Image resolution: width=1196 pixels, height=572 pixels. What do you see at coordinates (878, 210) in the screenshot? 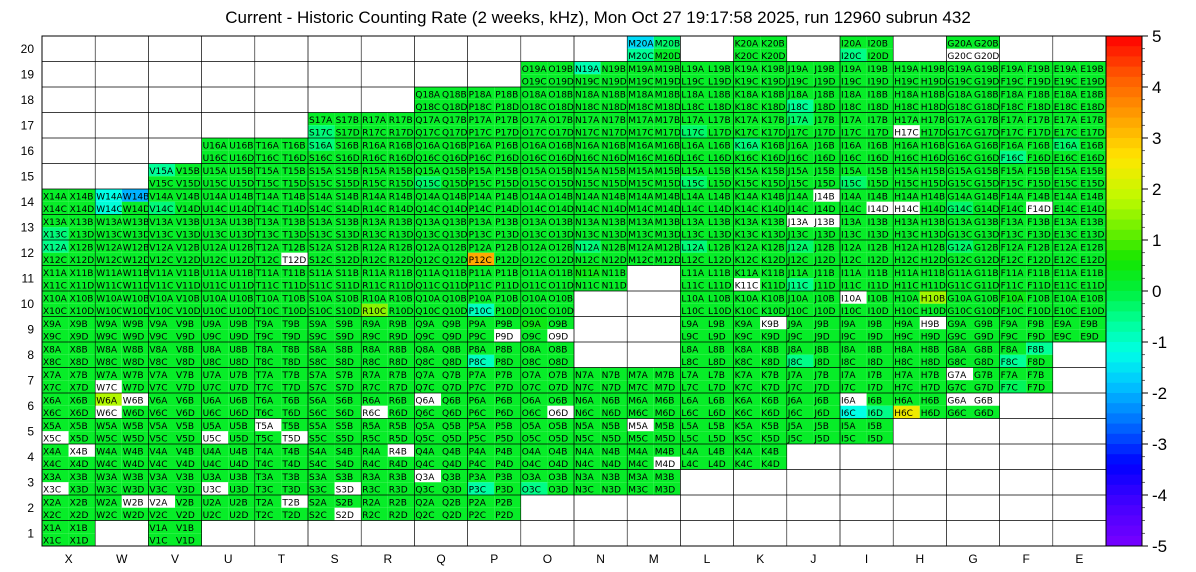
I see `subcell-label: I14D` at bounding box center [878, 210].